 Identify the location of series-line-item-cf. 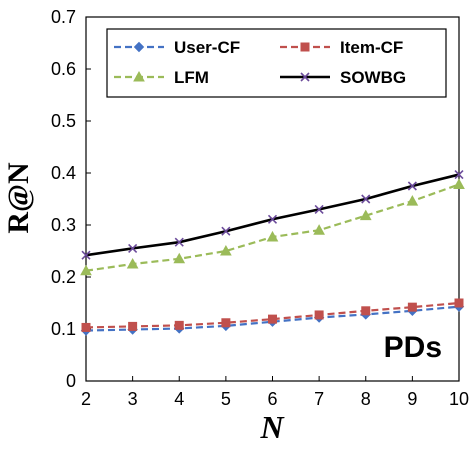
(272, 315).